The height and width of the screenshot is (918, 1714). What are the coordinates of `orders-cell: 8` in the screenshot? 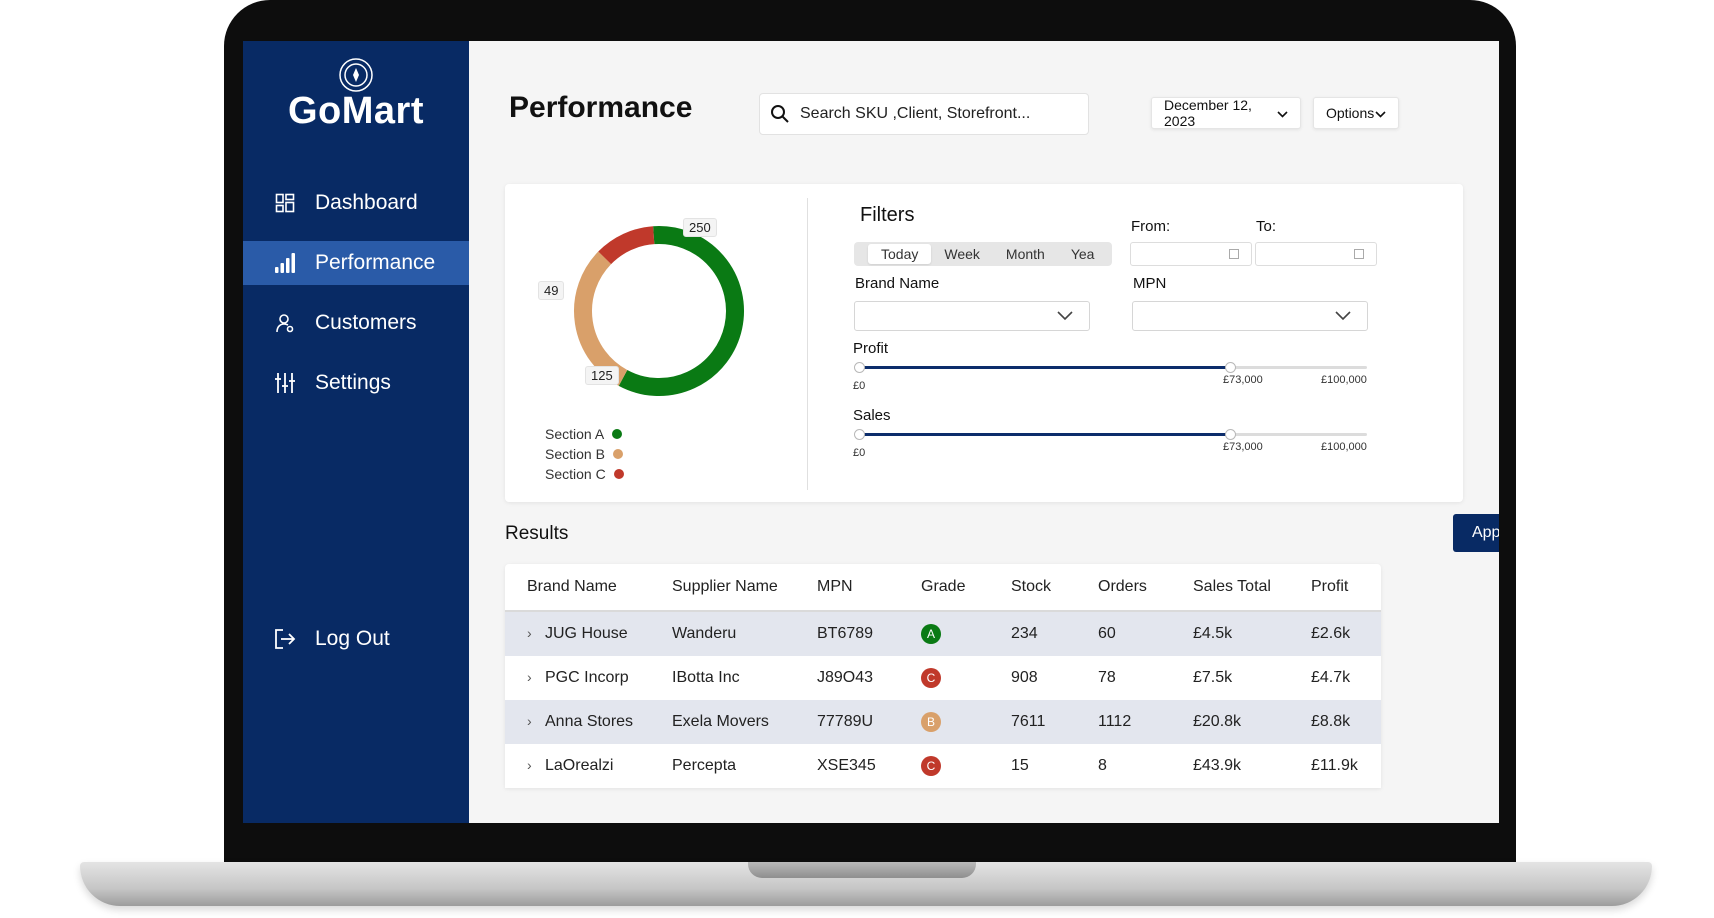 It's located at (1102, 765).